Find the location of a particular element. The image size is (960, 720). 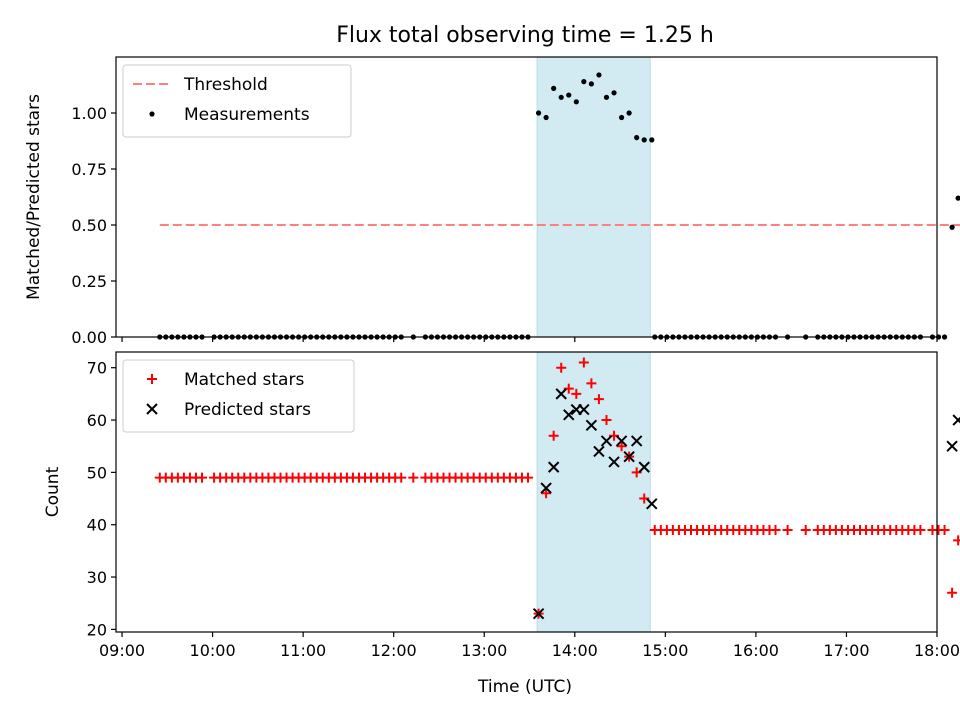

y-axis-label: Count is located at coordinates (53, 491).